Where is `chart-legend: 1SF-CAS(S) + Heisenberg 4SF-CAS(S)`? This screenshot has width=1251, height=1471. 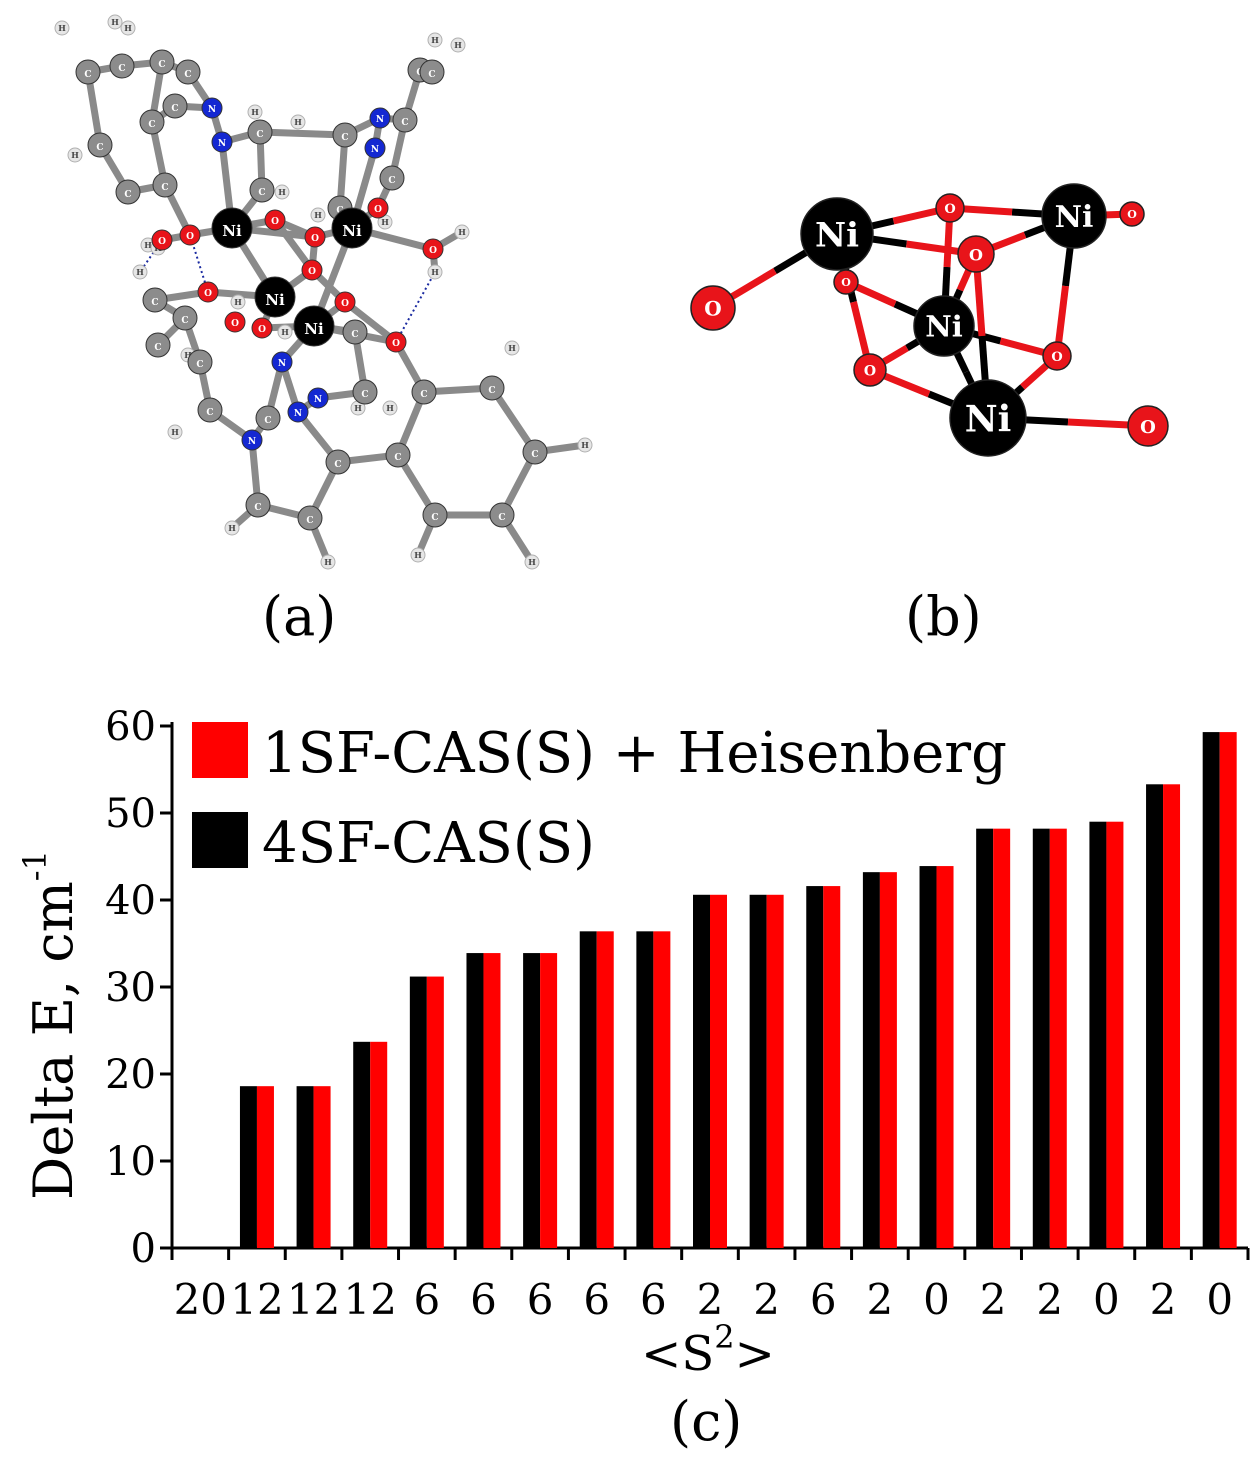 chart-legend: 1SF-CAS(S) + Heisenberg 4SF-CAS(S) is located at coordinates (599, 798).